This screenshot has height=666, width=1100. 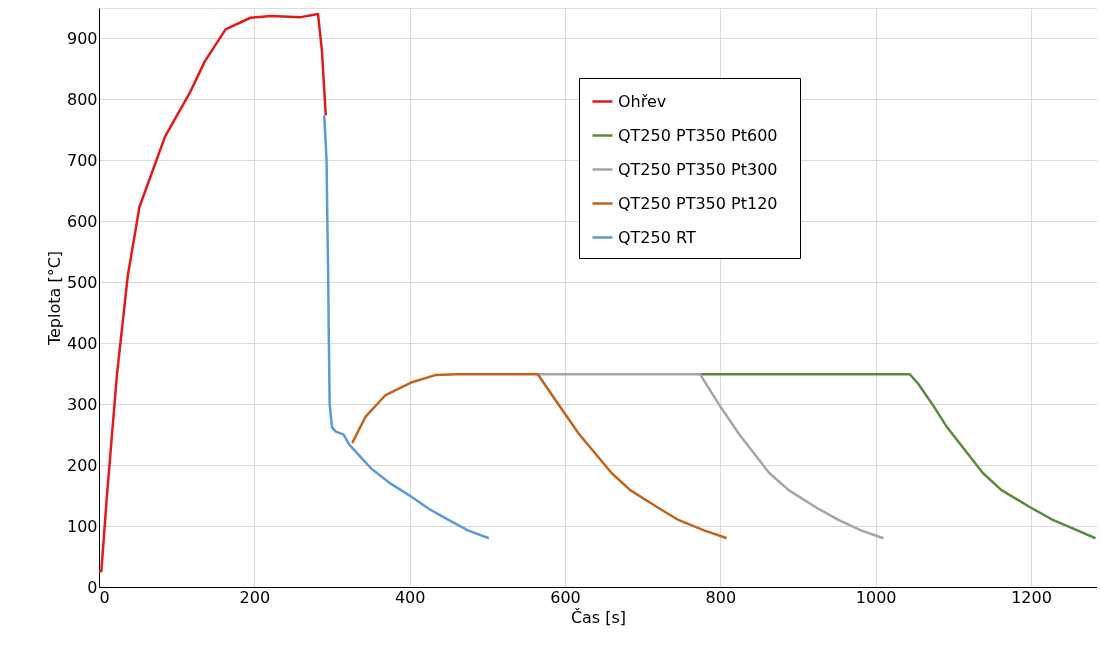 What do you see at coordinates (82, 343) in the screenshot?
I see `y-tick-label: 400` at bounding box center [82, 343].